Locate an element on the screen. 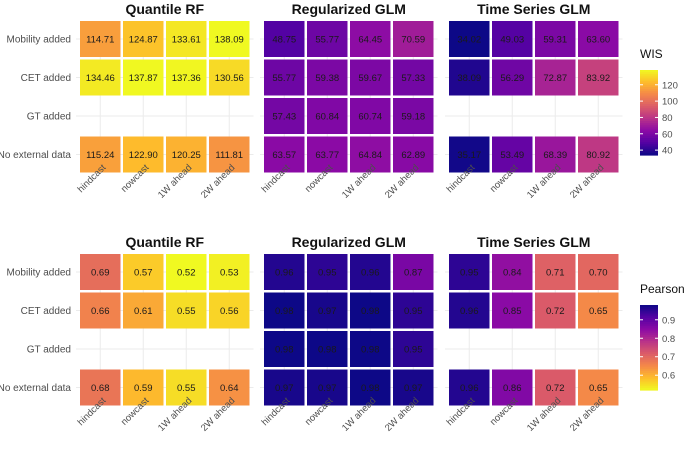 The image size is (685, 467). cell-value-label: 59.67 is located at coordinates (370, 78).